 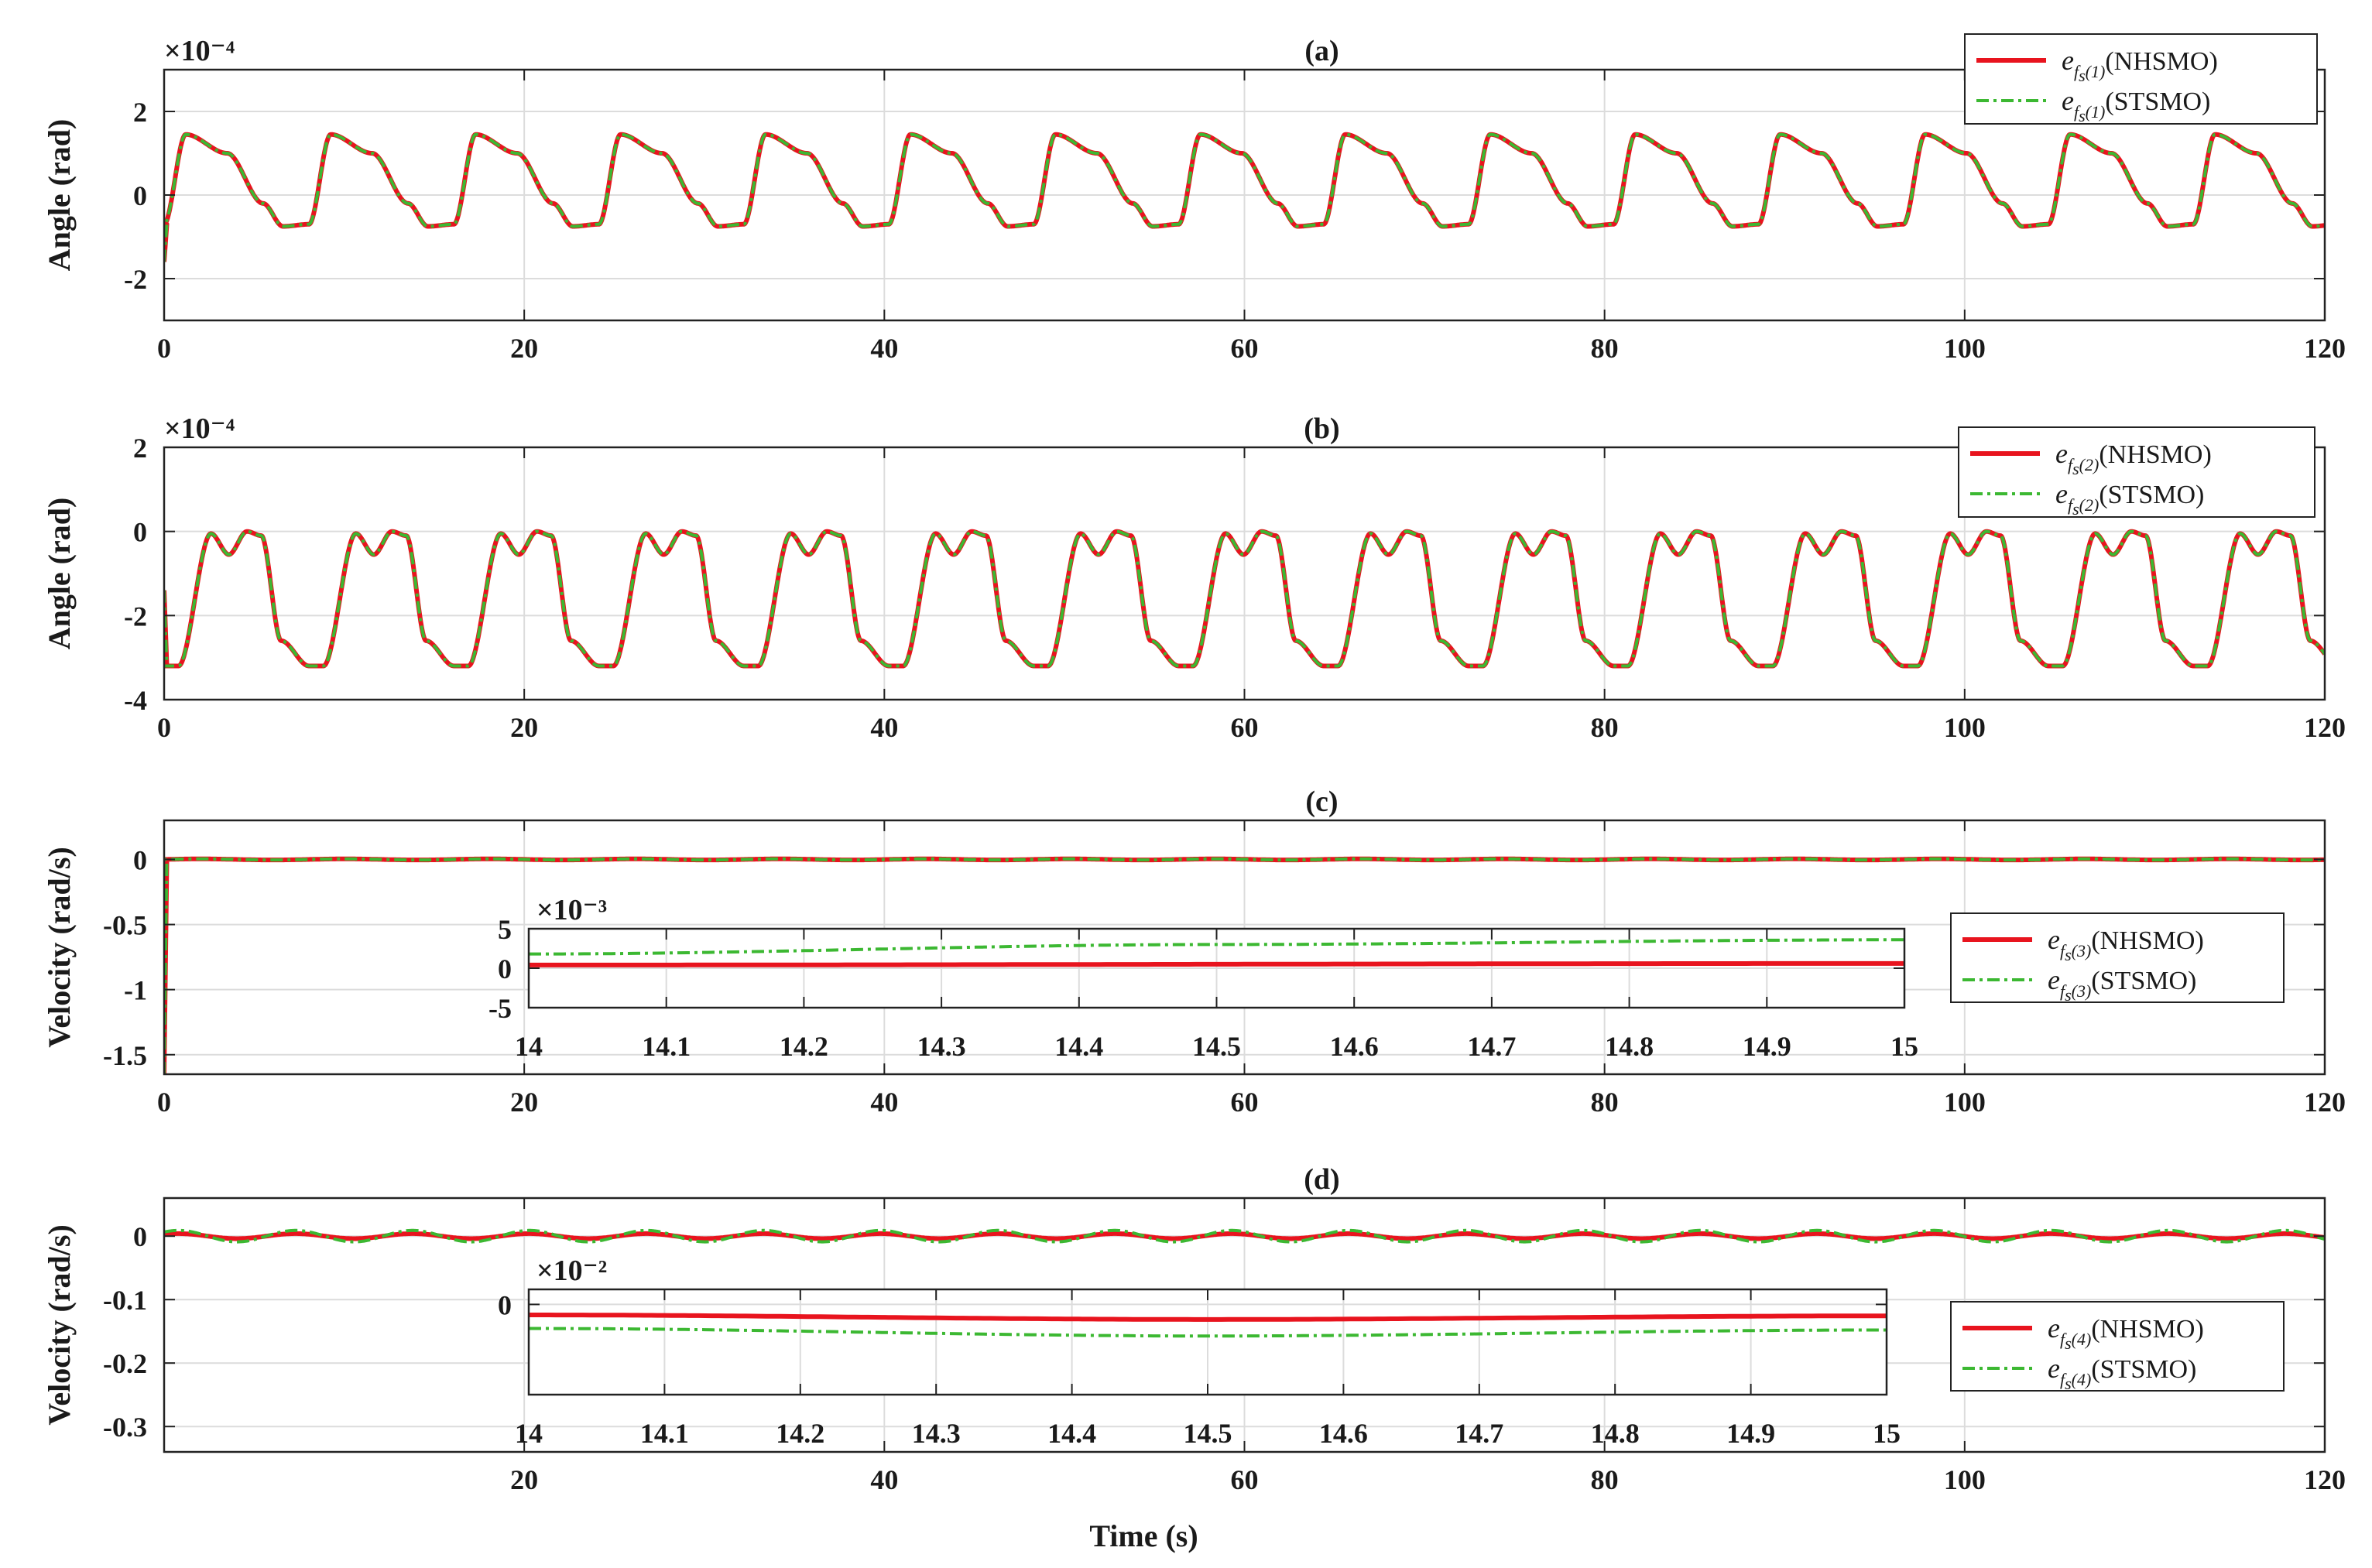 I want to click on legend-label-nhsmo: efs(1)(NHSMO), so click(x=2140, y=65).